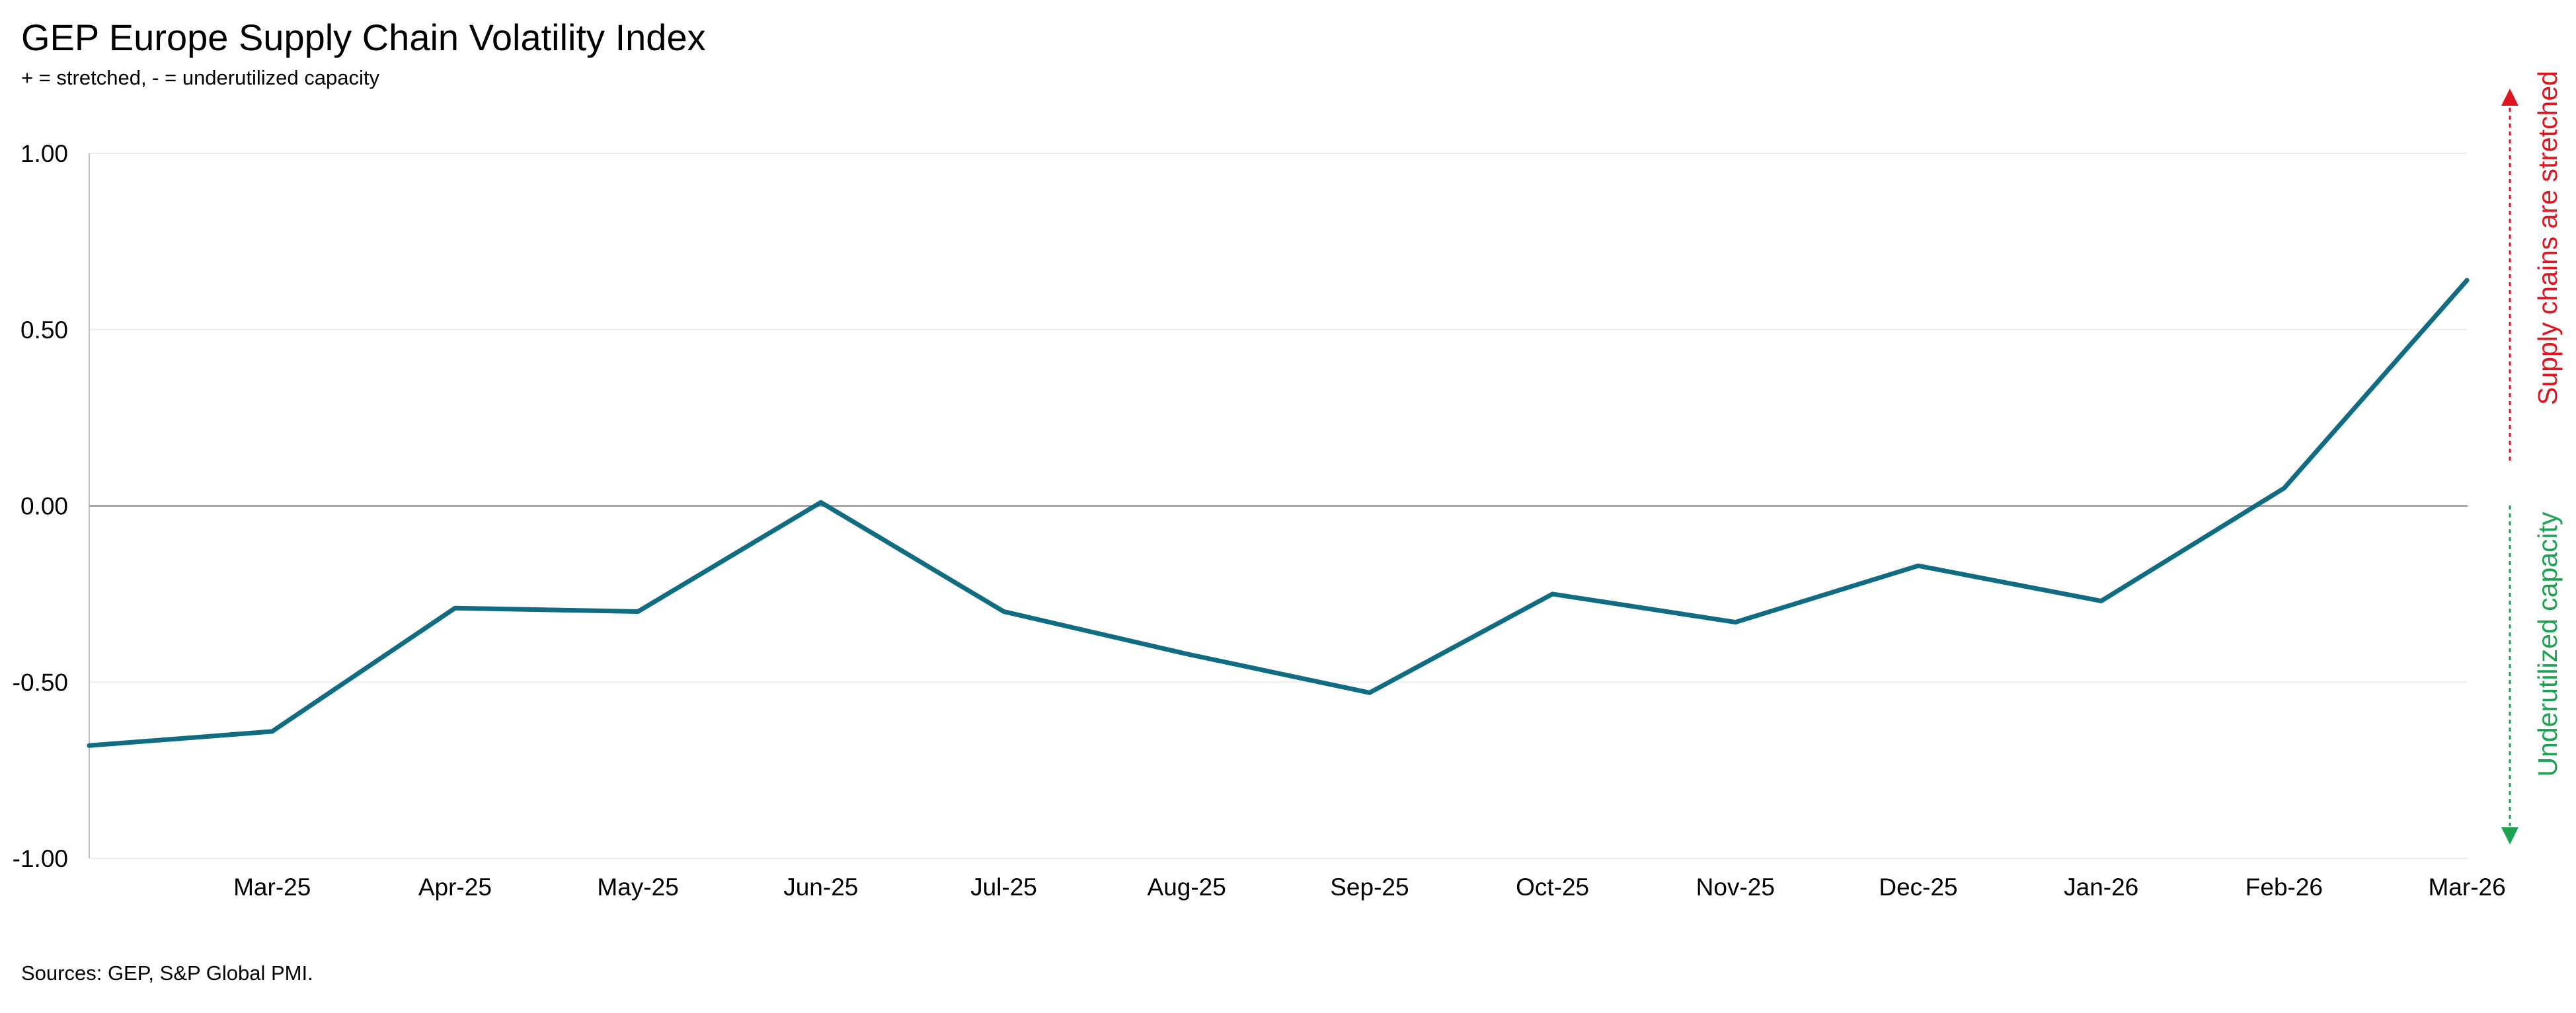 This screenshot has height=1013, width=2576. I want to click on y-tick-label: -0.50, so click(40, 682).